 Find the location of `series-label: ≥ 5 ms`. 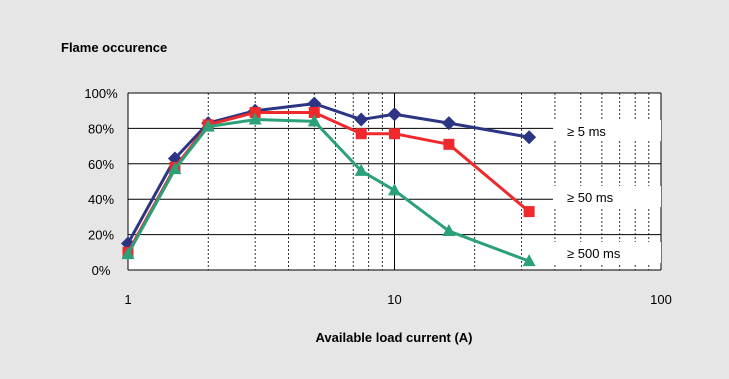

series-label: ≥ 5 ms is located at coordinates (586, 131).